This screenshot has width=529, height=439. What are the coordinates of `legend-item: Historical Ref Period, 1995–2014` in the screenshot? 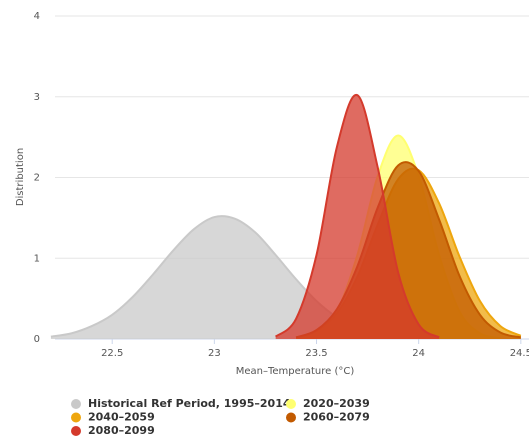 It's located at (181, 403).